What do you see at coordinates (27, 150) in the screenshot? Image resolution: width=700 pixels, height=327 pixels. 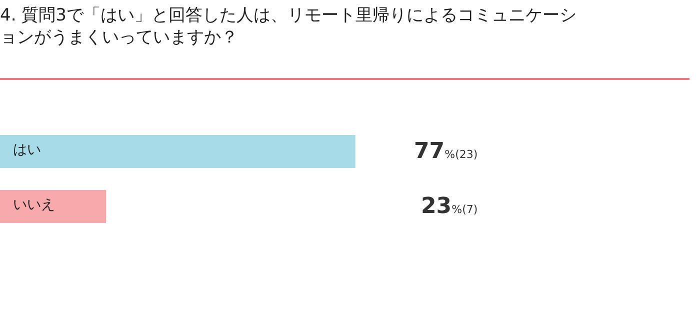 I see `y-tick-label: はい` at bounding box center [27, 150].